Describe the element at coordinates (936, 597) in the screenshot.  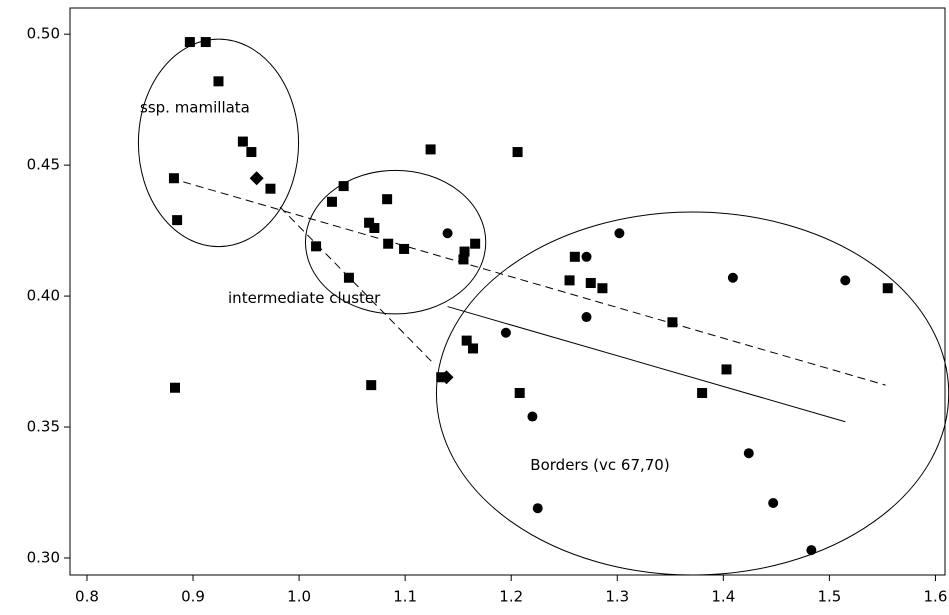
I see `x-tick-label: 1.6` at that location.